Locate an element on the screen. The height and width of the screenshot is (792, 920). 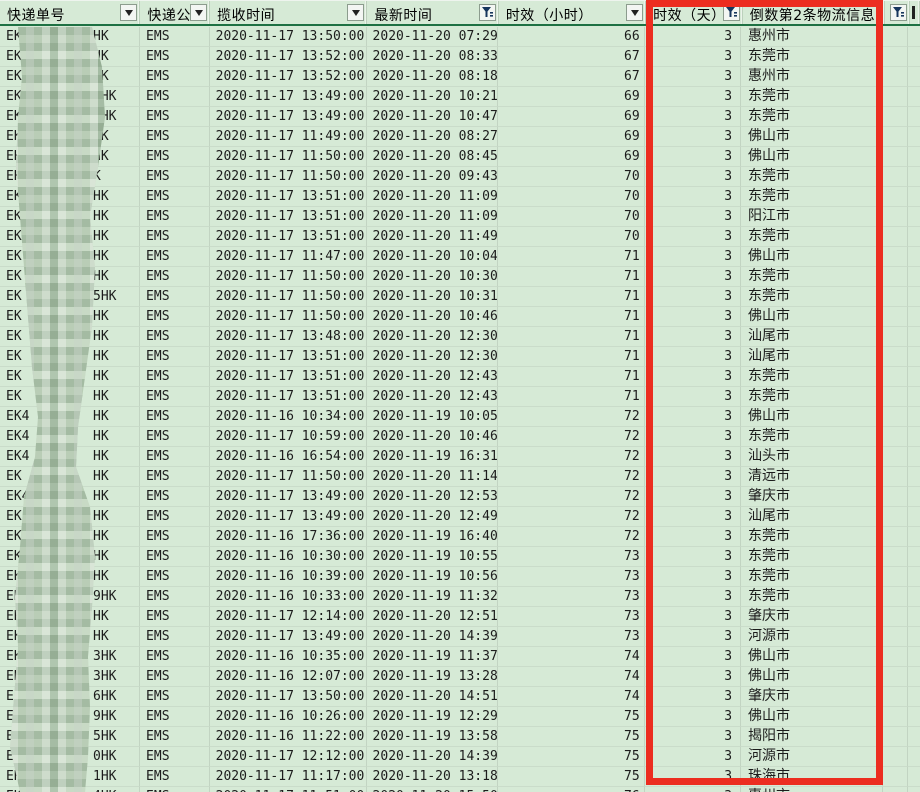
cell-pickup-time: 2020-11-16 10:26:00 is located at coordinates (288, 717).